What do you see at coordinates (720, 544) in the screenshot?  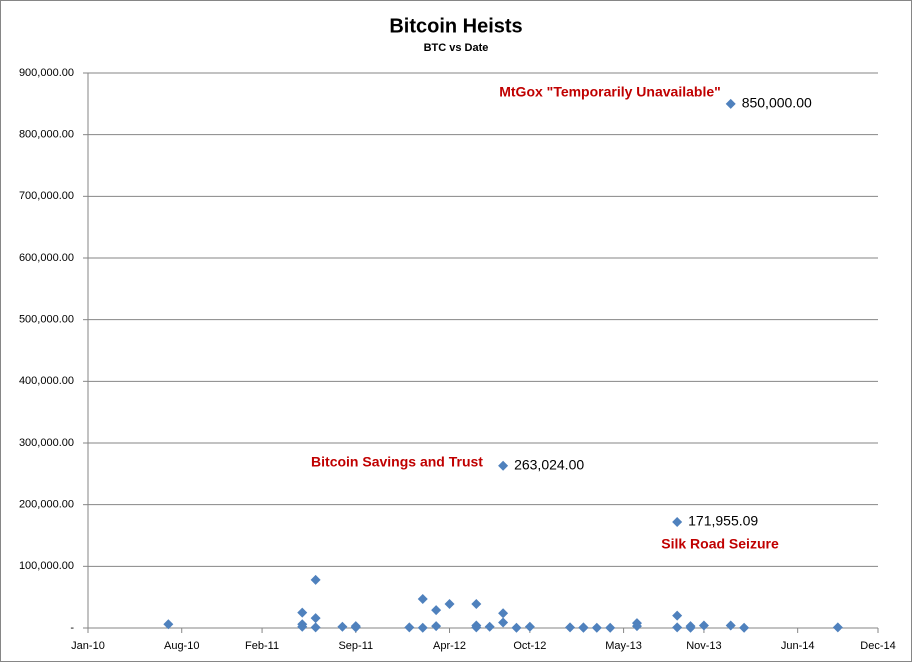 I see `annotation: Silk Road Seizure` at bounding box center [720, 544].